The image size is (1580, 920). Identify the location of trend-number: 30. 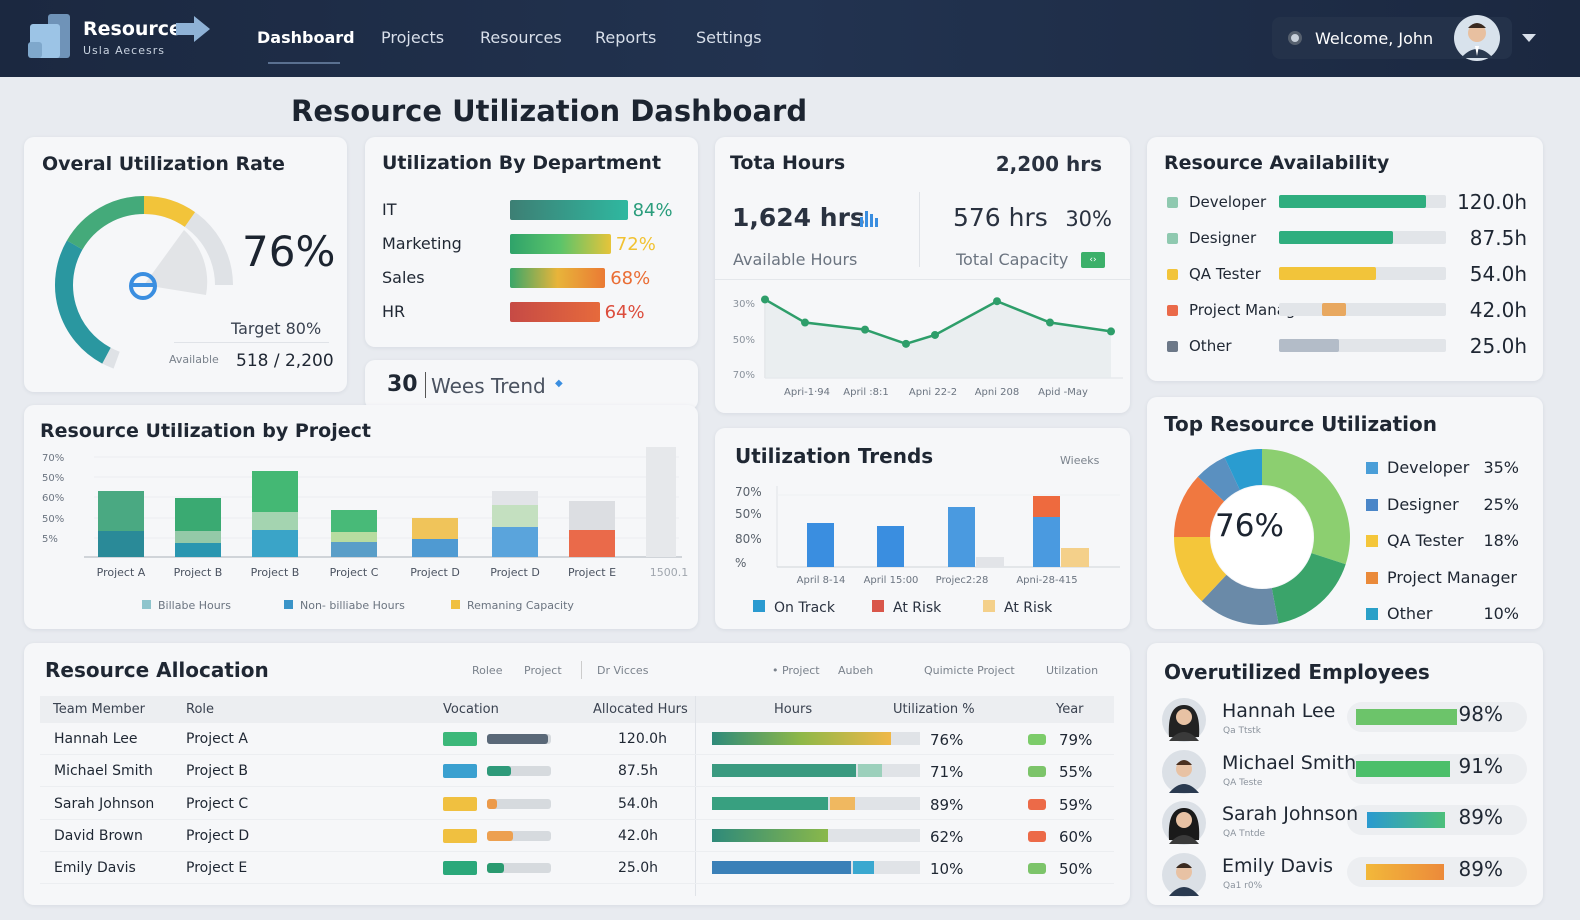
(402, 384).